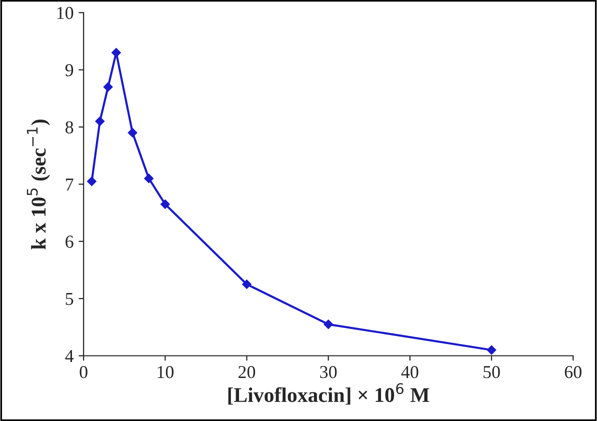 The image size is (597, 421). Describe the element at coordinates (70, 299) in the screenshot. I see `y-tick-label: 5` at that location.